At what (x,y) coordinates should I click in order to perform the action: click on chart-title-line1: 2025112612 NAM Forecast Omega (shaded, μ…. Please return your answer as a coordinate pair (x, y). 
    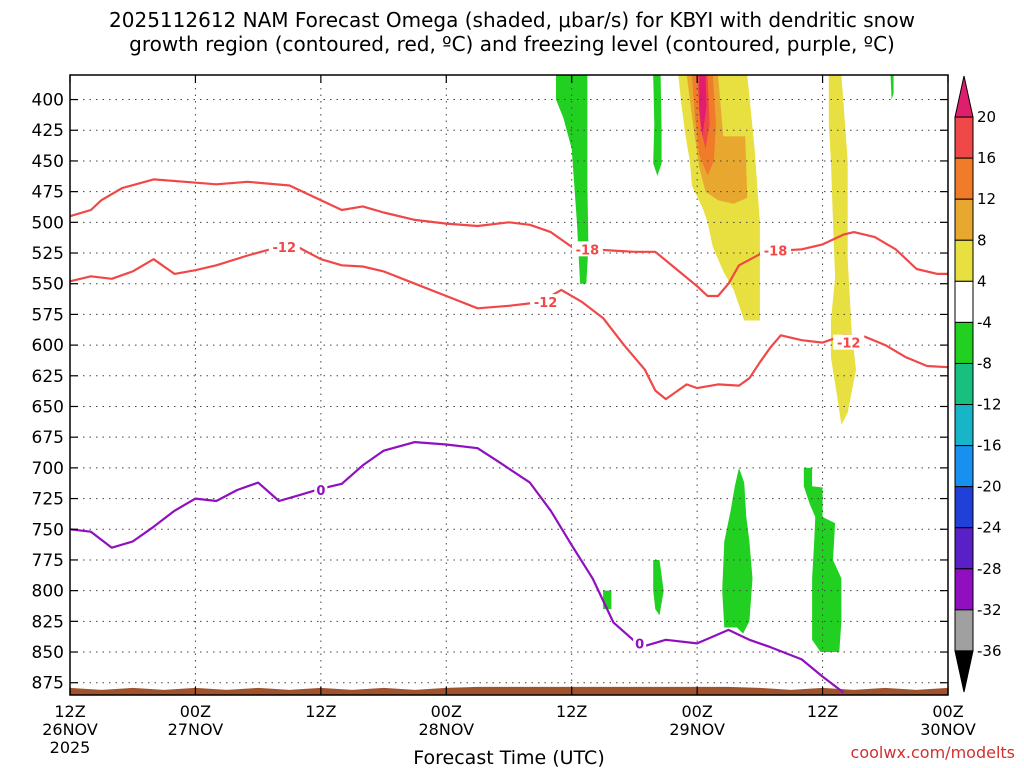
    Looking at the image, I should click on (512, 20).